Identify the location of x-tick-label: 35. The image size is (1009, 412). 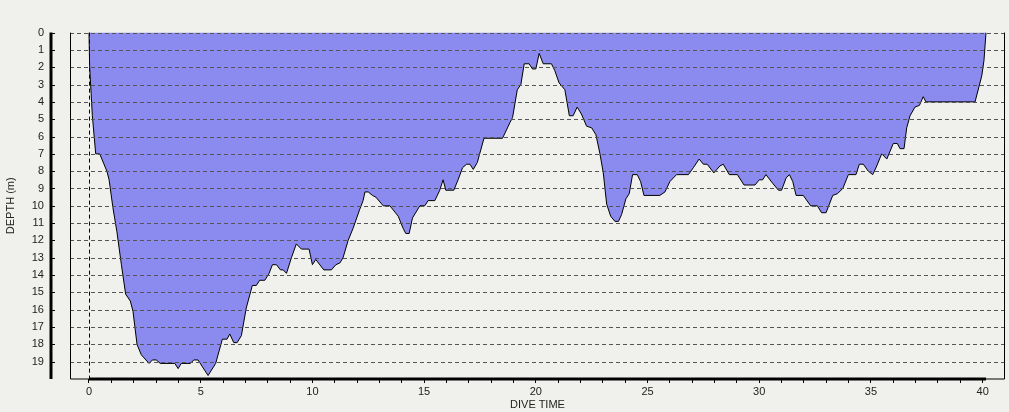
(871, 390).